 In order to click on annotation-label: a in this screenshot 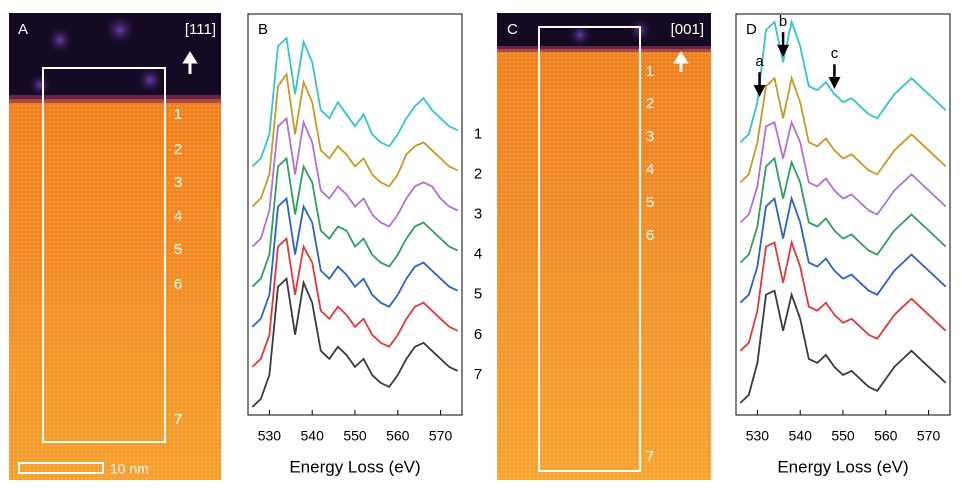, I will do `click(759, 61)`.